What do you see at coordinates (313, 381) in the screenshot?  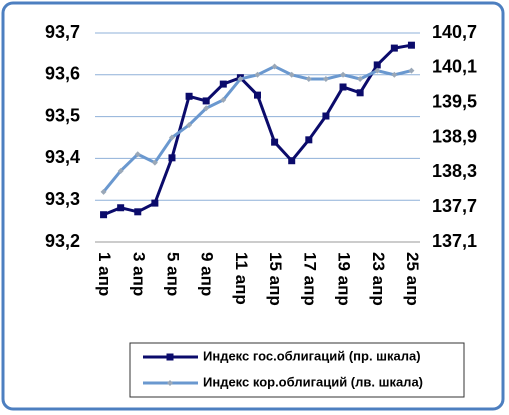 I see `legend-label: Индекс кор.облигаций (лв. шкала)` at bounding box center [313, 381].